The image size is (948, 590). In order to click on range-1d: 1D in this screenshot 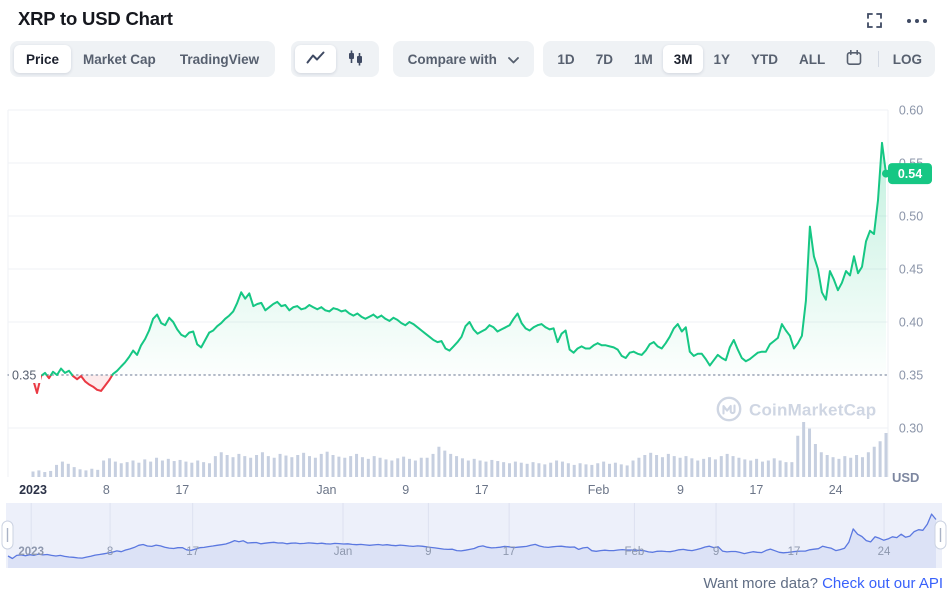, I will do `click(566, 59)`.